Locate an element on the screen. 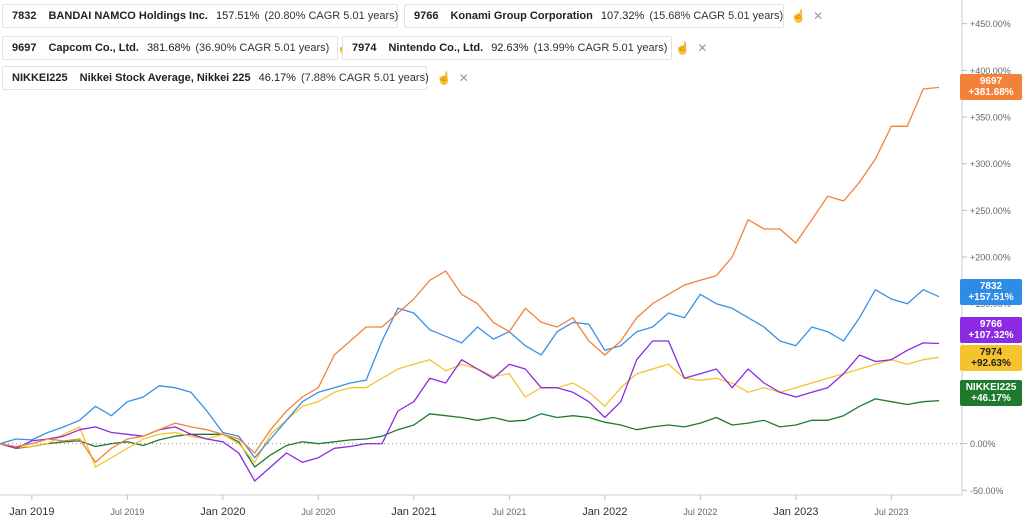  legend-cagr: (7.88% CAGR 5.01 years) is located at coordinates (364, 78).